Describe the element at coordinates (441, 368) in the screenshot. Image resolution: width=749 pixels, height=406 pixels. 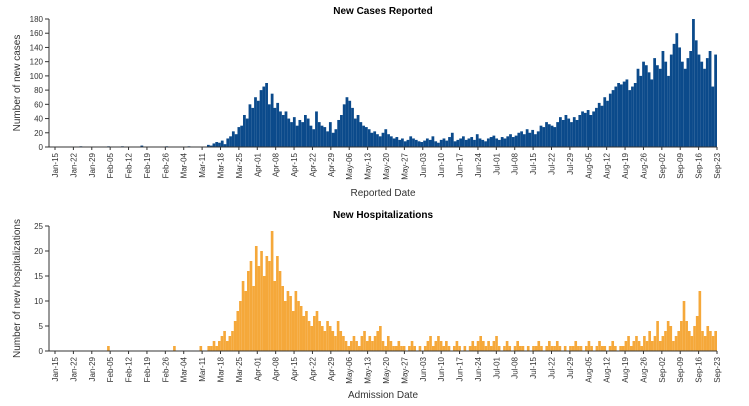
I see `x-tick-label: Jun-10` at that location.